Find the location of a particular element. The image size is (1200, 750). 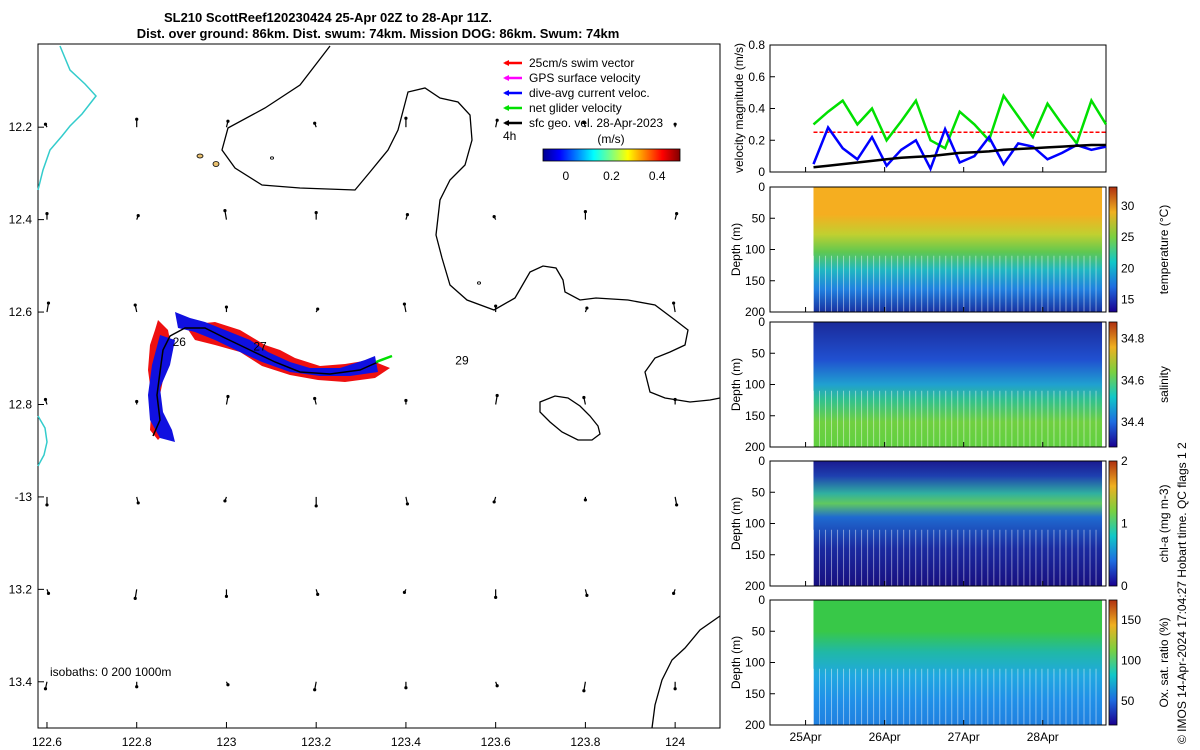

velocity-ytick-label: 0 is located at coordinates (761, 172).